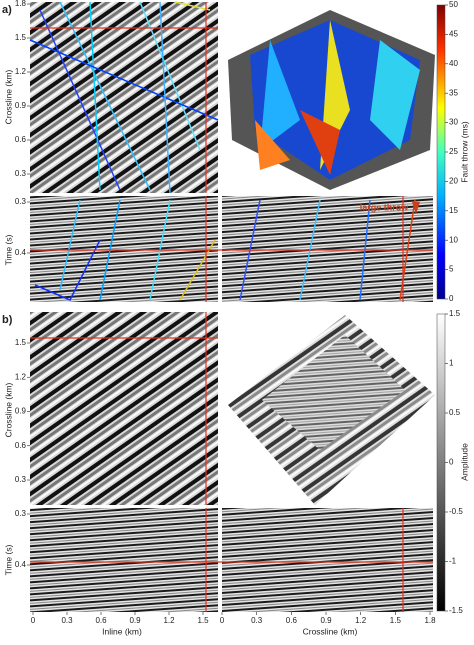 This screenshot has height=645, width=474. I want to click on tick-label: -1.5, so click(456, 610).